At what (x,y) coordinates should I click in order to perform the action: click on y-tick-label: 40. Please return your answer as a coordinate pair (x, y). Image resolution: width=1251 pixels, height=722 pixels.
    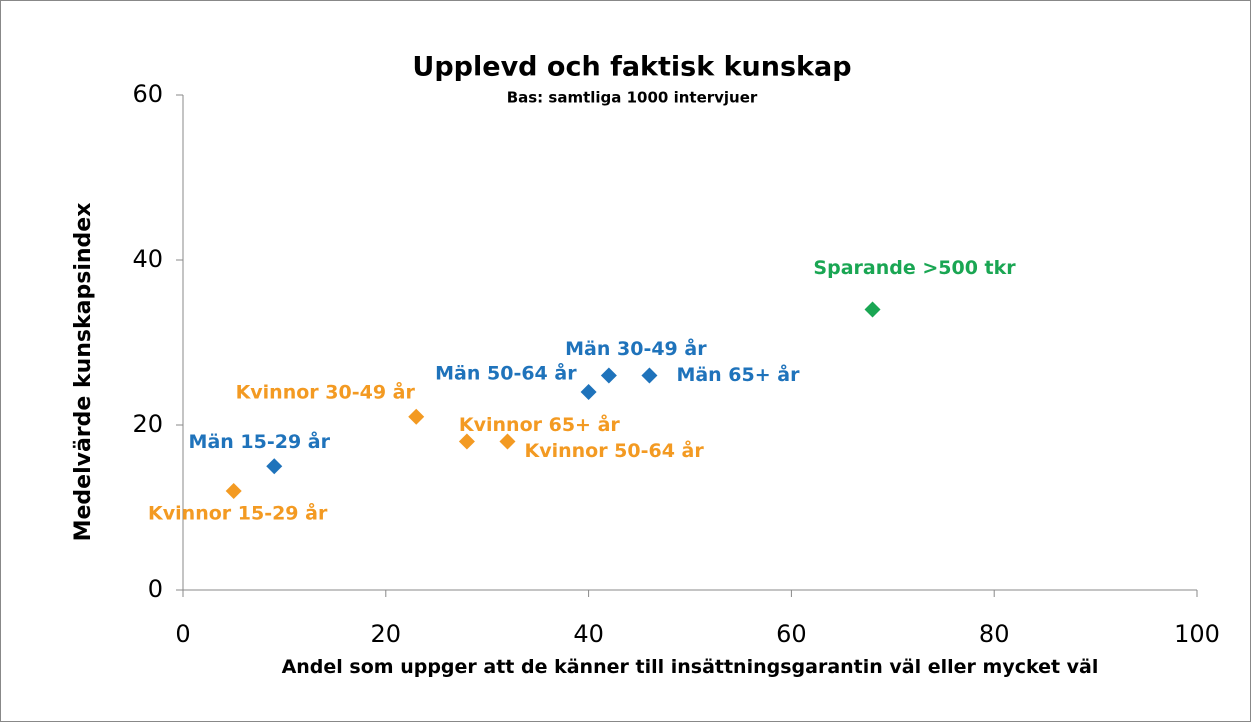
    Looking at the image, I should click on (147, 259).